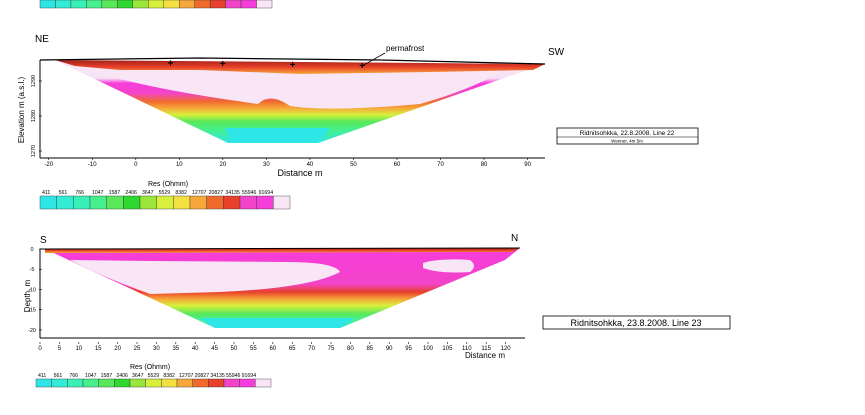 The height and width of the screenshot is (415, 865). I want to click on x-tick-label: 80, so click(350, 349).